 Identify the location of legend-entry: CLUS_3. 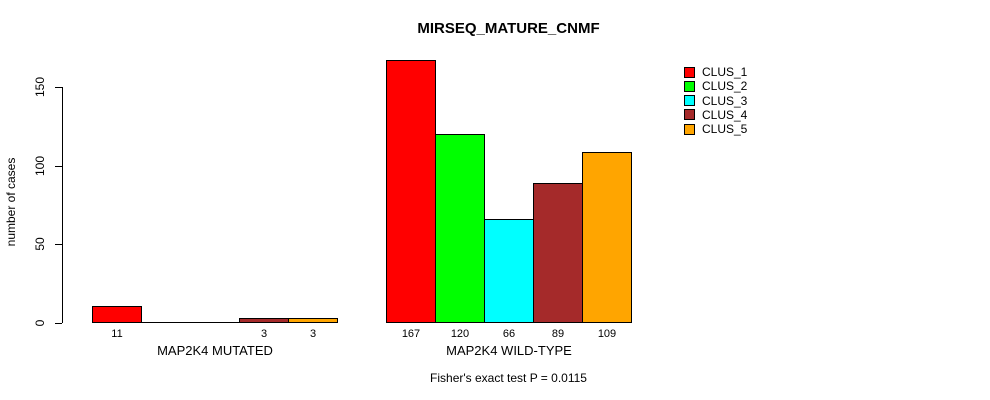
(715, 101).